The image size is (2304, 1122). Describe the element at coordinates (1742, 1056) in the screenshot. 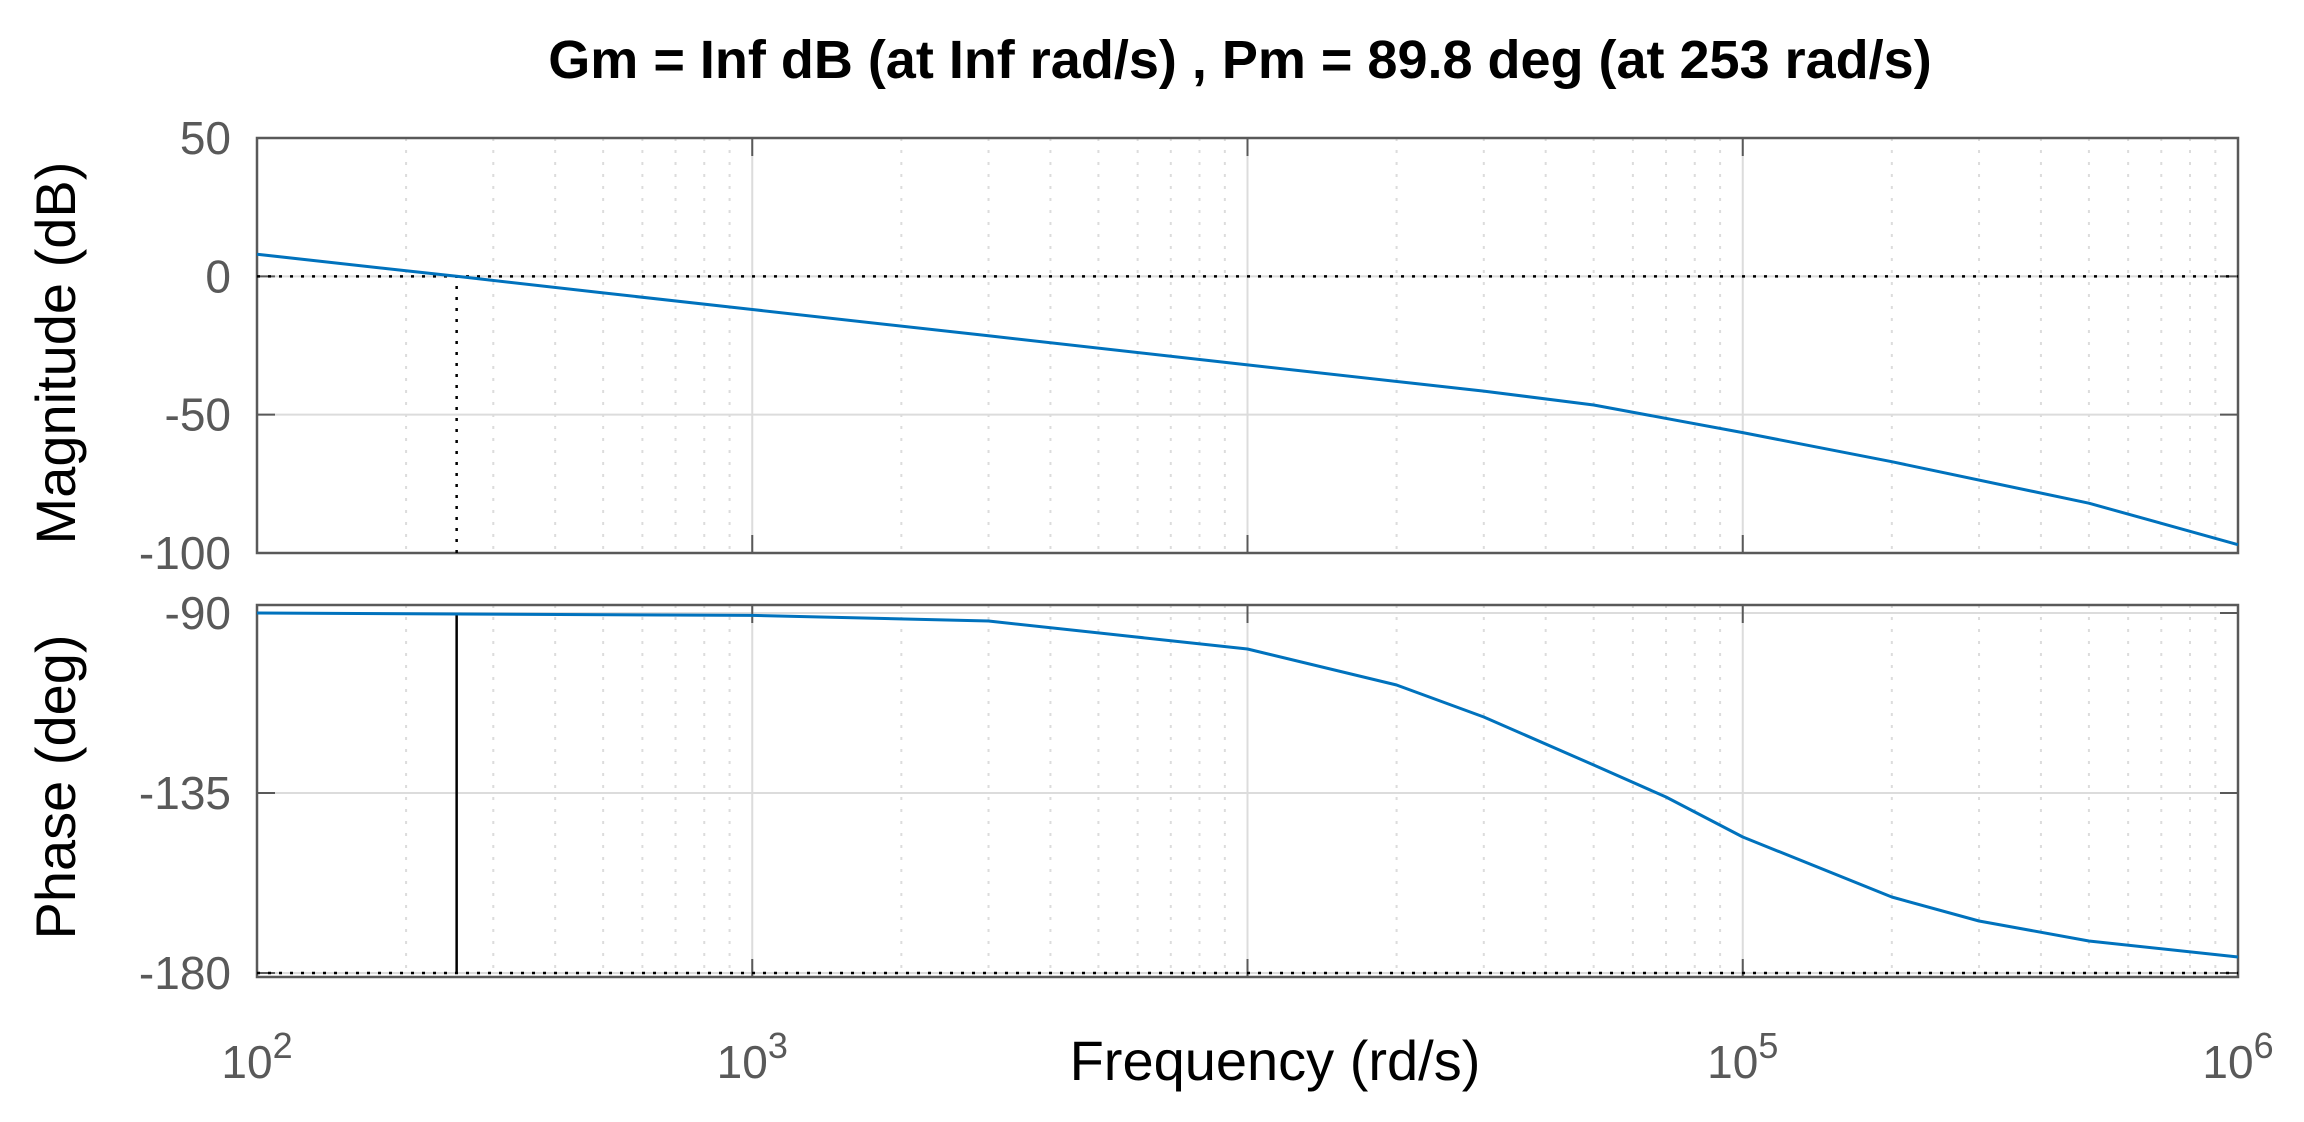

I see `x-tick-label: 10⁵` at that location.